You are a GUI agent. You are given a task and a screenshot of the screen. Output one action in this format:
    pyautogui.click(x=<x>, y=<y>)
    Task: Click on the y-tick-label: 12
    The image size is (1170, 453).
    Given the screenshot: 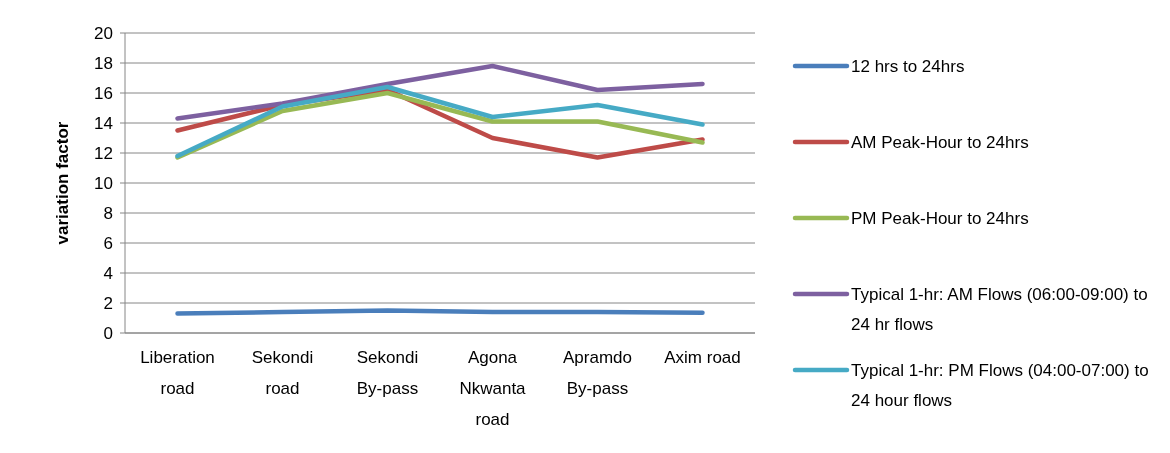 What is the action you would take?
    pyautogui.click(x=103, y=153)
    